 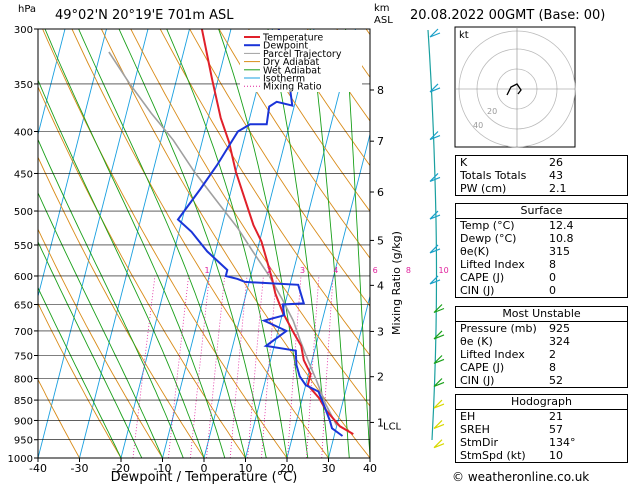 What do you see at coordinates (20, 459) in the screenshot?
I see `pressure-tick-label: 1000` at bounding box center [20, 459].